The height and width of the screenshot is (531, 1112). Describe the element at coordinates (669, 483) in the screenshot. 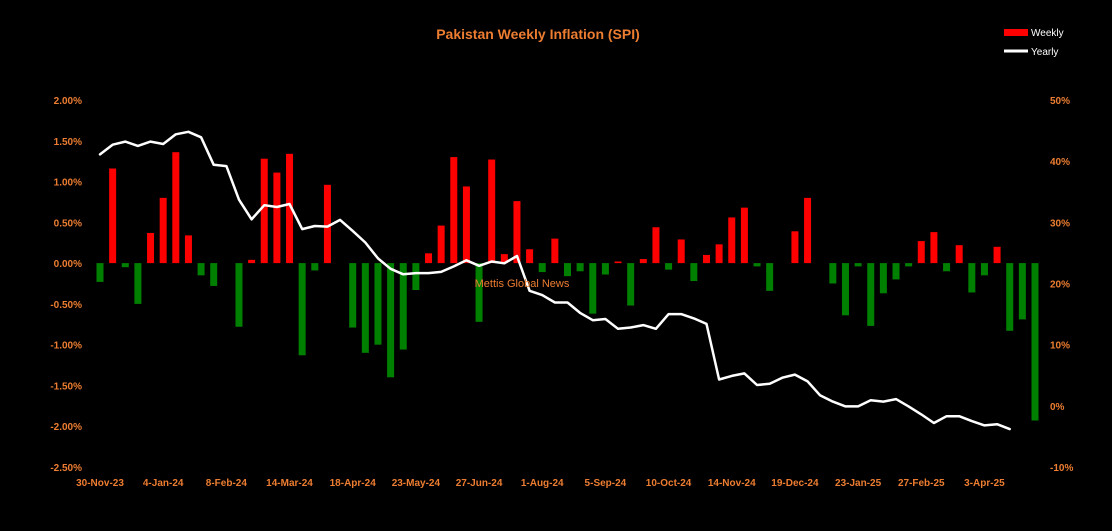

I see `x-tick-label: 10-Oct-24` at that location.